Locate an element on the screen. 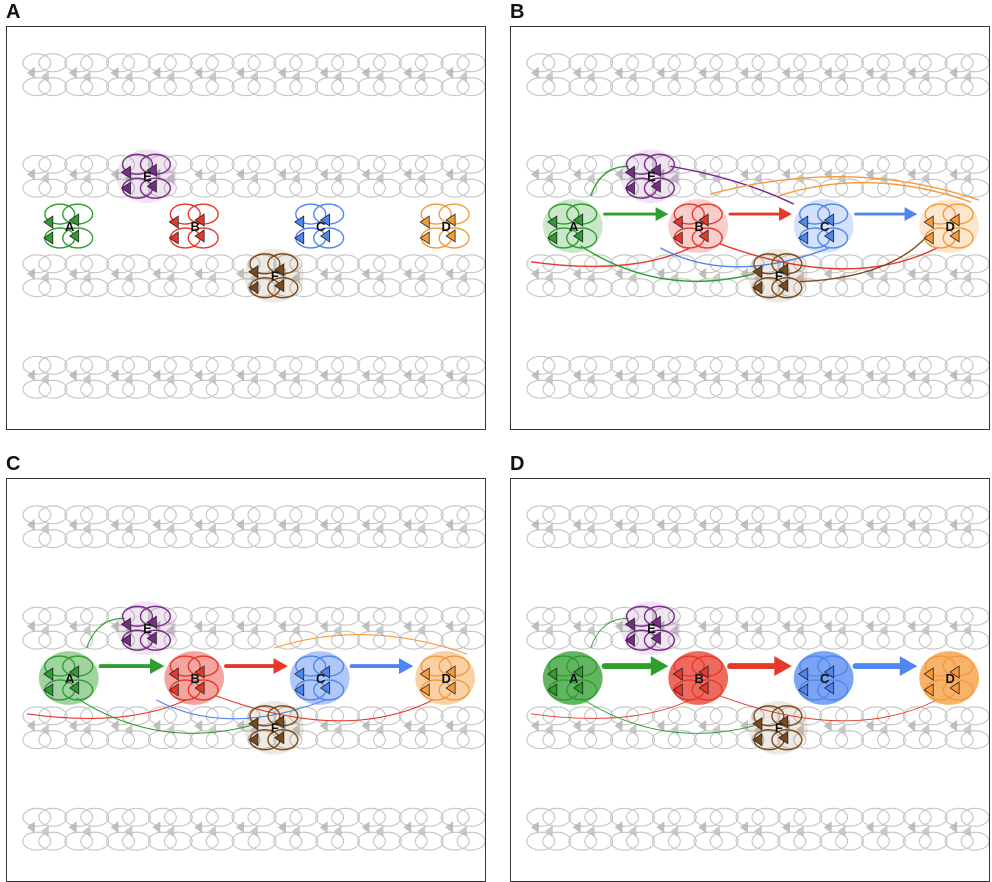  node-a: A is located at coordinates (572, 678).